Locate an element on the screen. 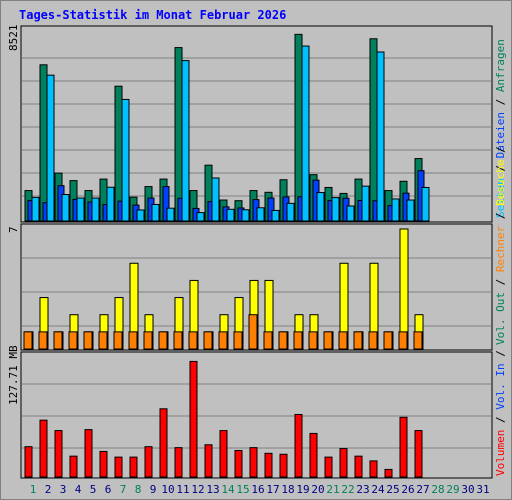 The image size is (512, 500). right-legend-volume: Volumen / Vol. In / is located at coordinates (500, 413).